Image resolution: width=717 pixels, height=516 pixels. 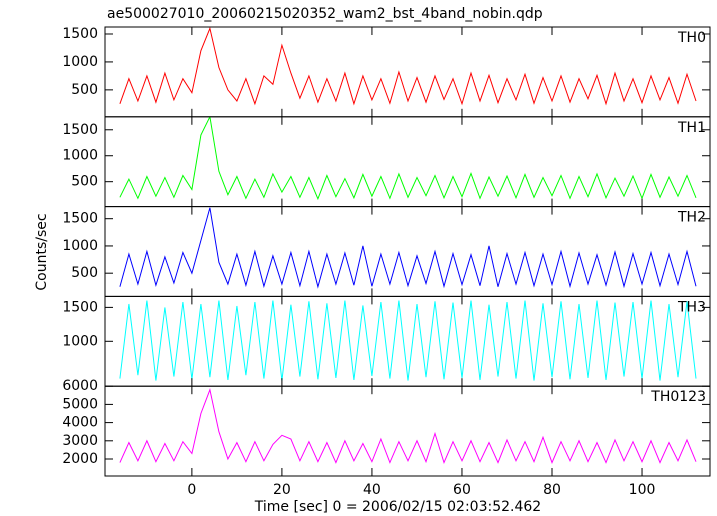 I want to click on panel-label: TH2, so click(x=691, y=218).